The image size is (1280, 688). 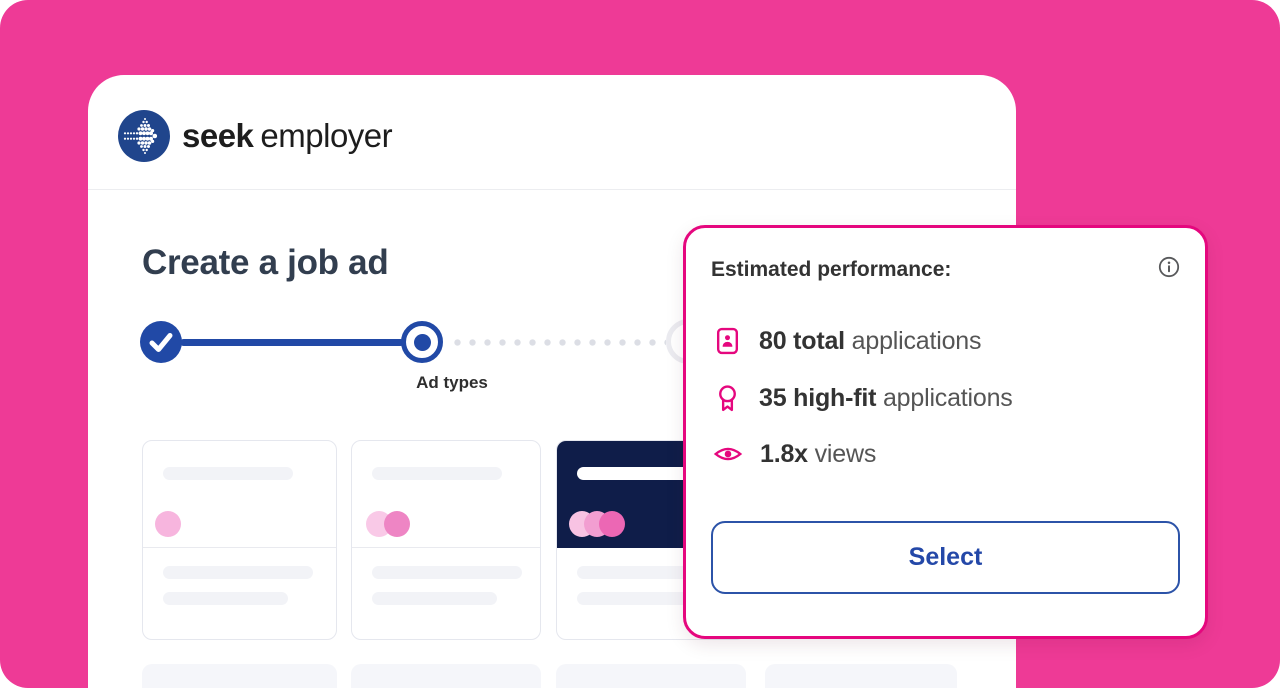 I want to click on card-2-title-placeholder, so click(x=437, y=473).